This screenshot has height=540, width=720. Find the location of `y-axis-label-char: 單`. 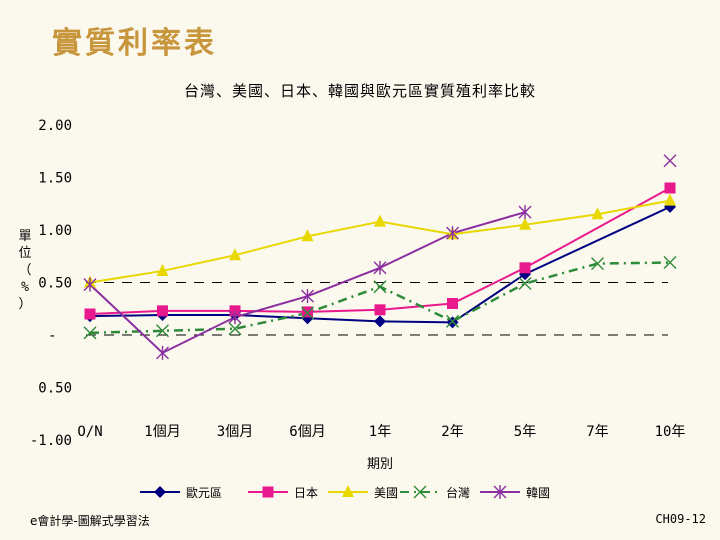

y-axis-label-char: 單 is located at coordinates (24, 236).